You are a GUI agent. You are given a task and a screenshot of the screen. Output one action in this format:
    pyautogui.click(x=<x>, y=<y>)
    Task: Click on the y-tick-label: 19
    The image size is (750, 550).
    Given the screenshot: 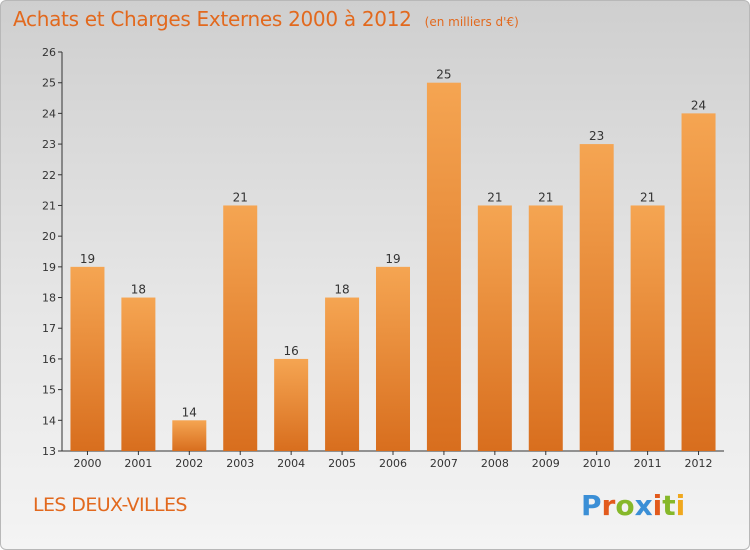 What is the action you would take?
    pyautogui.click(x=49, y=267)
    